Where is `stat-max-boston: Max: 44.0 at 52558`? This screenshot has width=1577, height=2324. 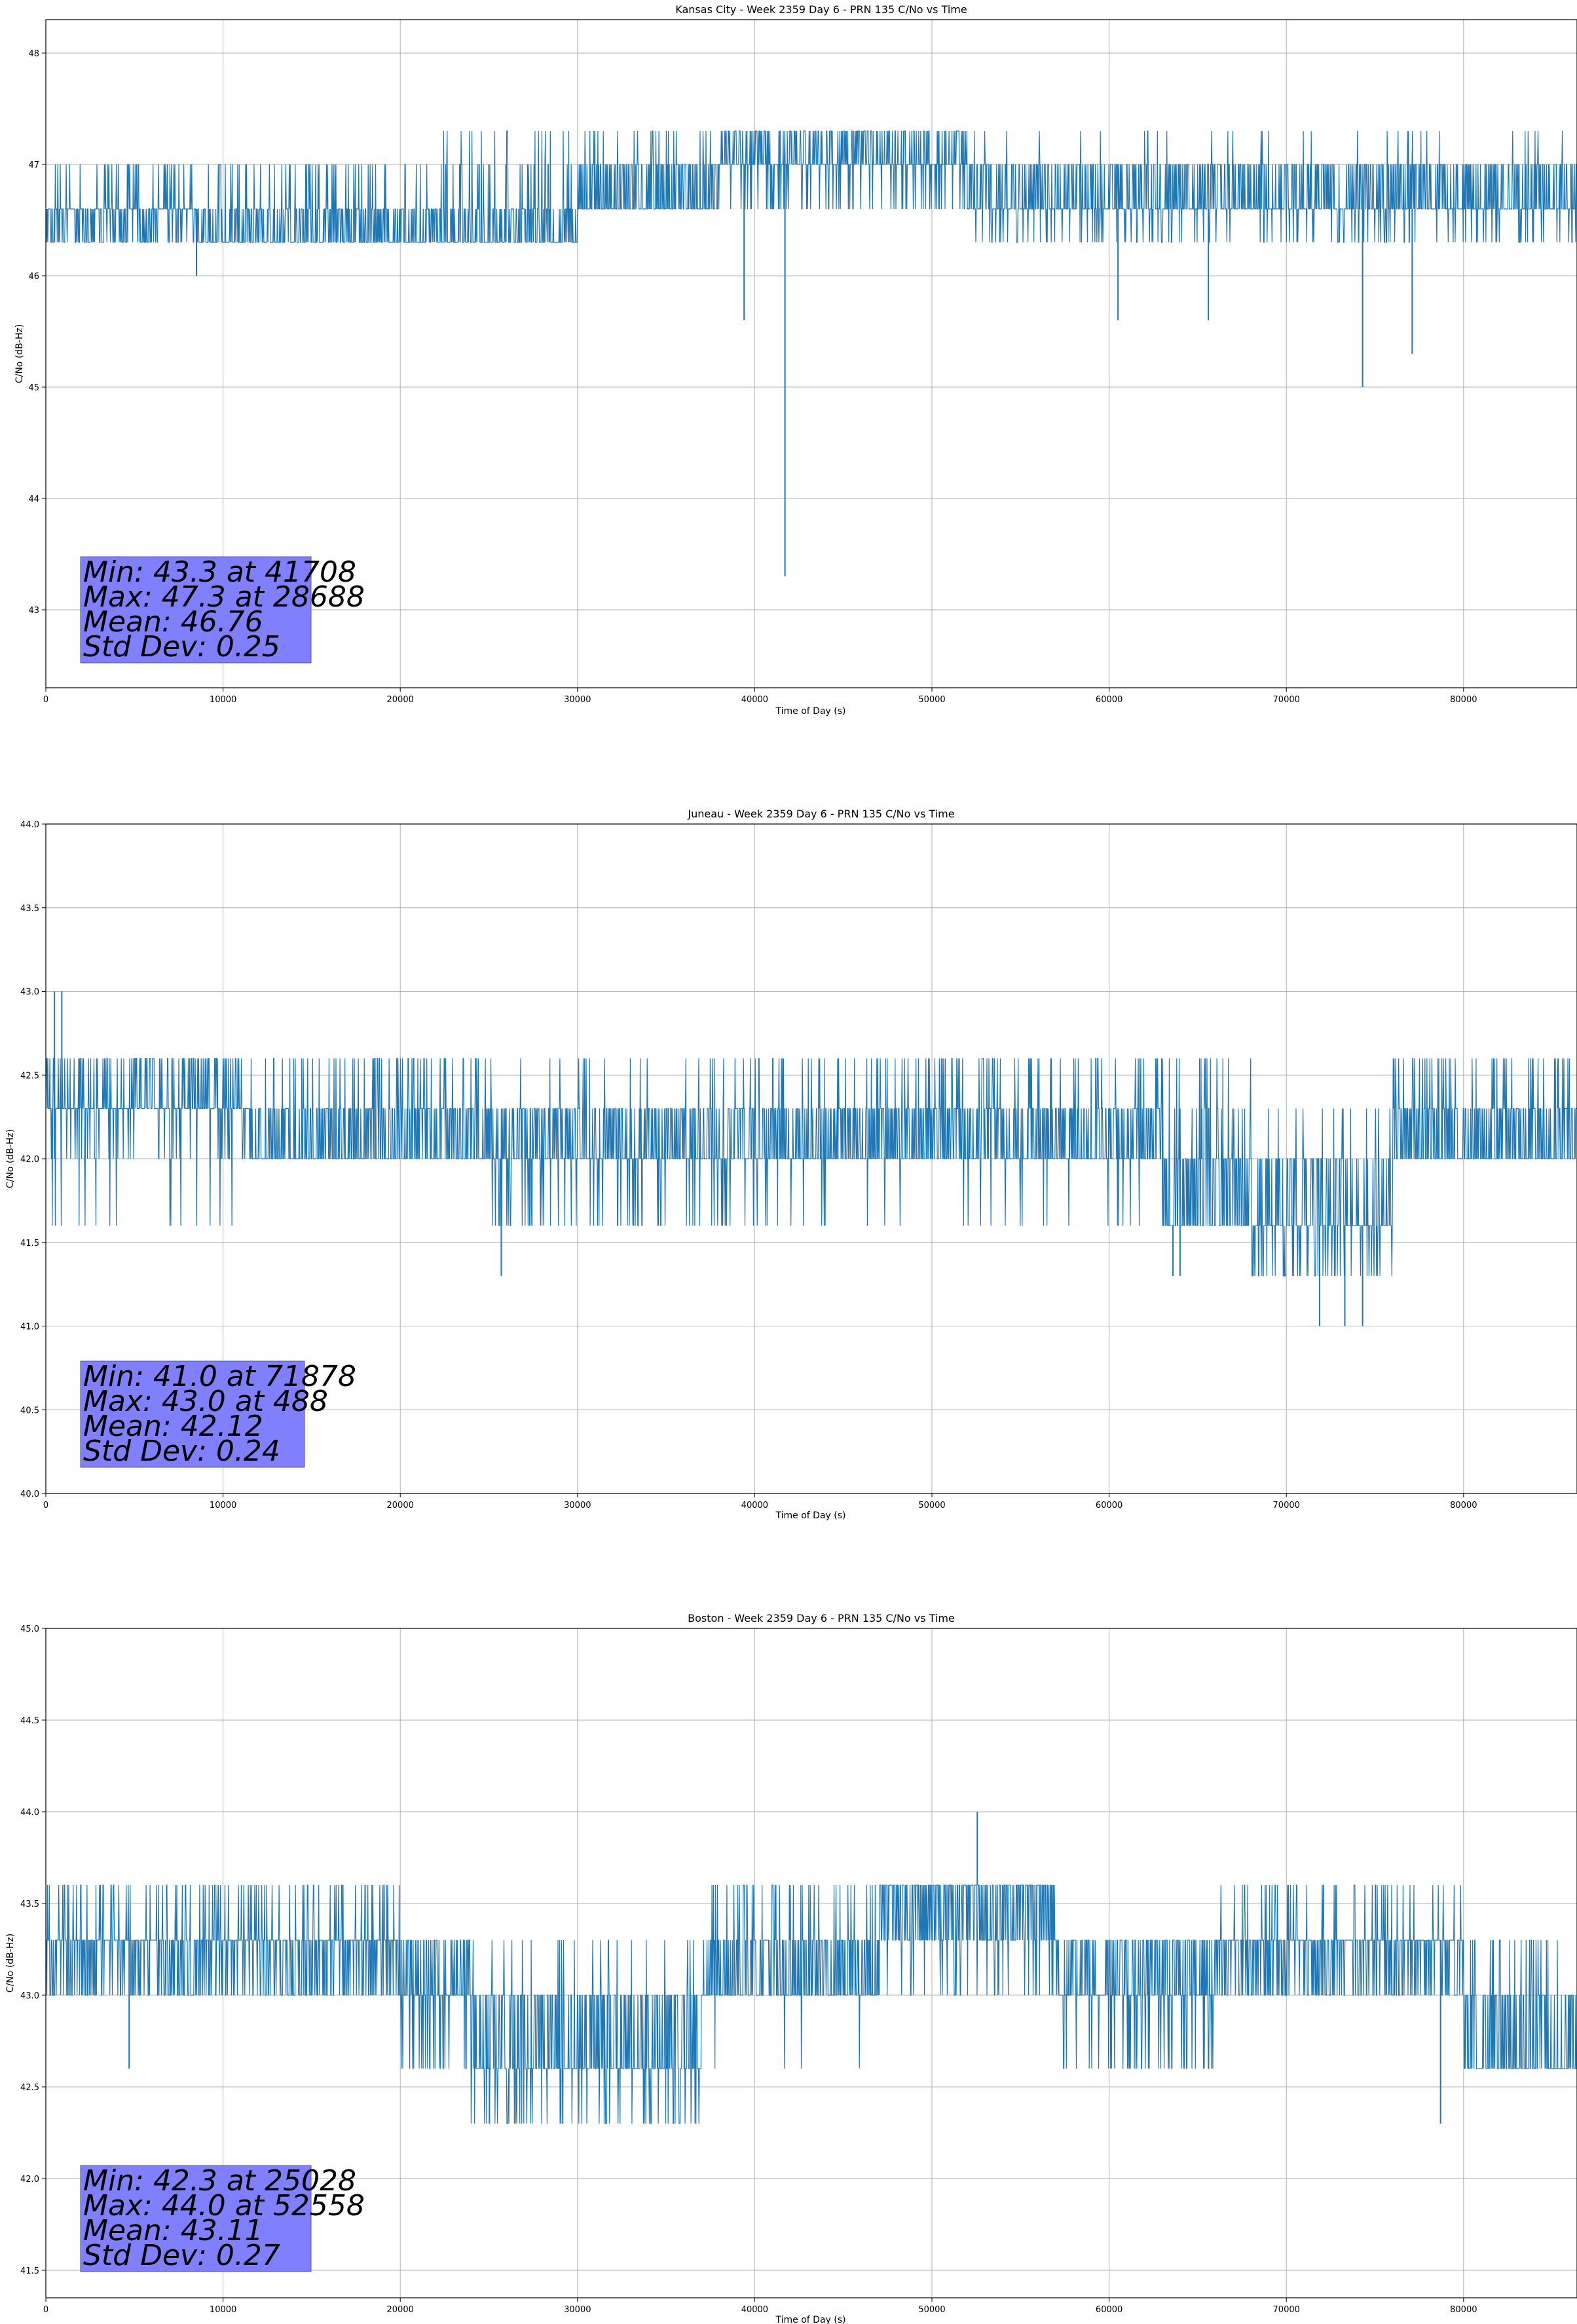 stat-max-boston: Max: 44.0 at 52558 is located at coordinates (224, 2205).